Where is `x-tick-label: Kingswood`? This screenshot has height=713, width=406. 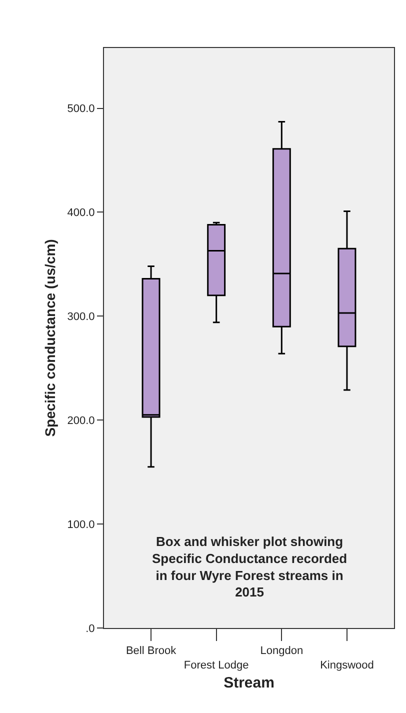
x-tick-label: Kingswood is located at coordinates (347, 666).